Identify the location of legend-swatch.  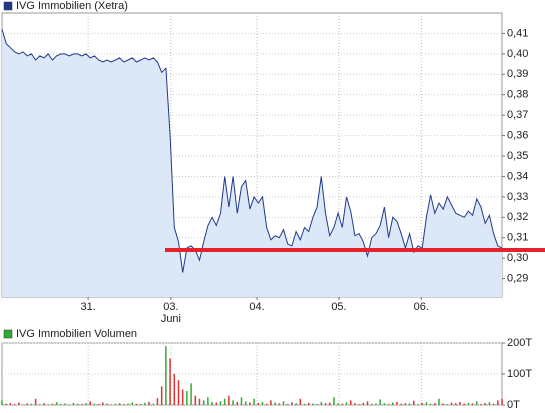
(8, 6).